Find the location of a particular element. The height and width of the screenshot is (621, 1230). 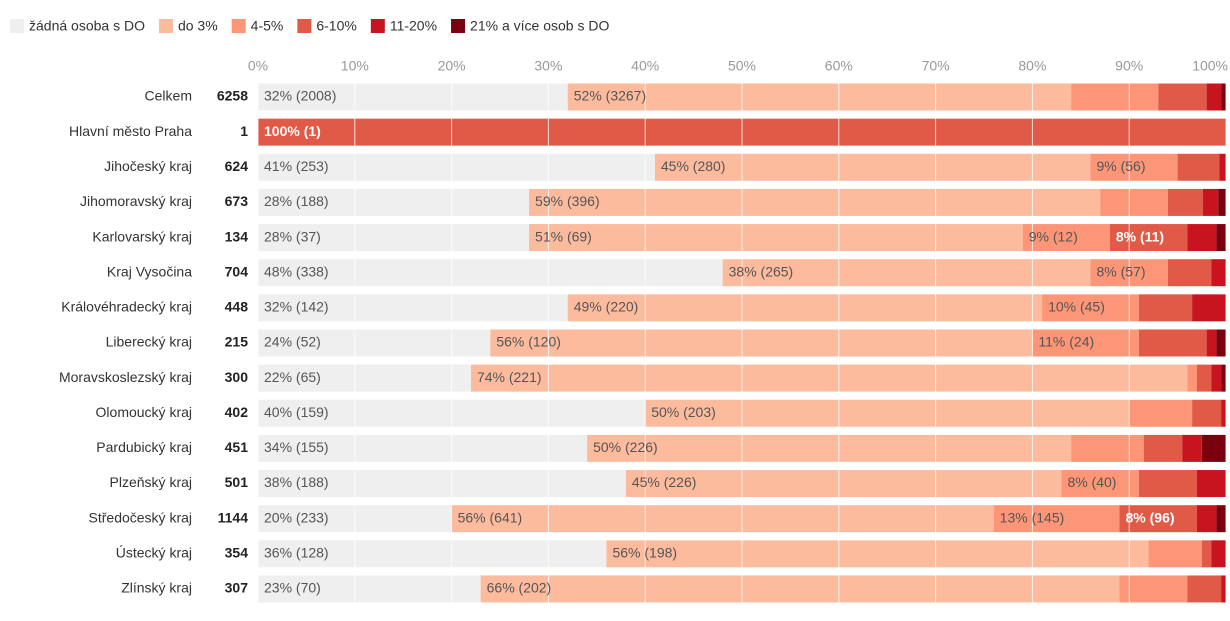

value-label: 41% (253) is located at coordinates (296, 166).